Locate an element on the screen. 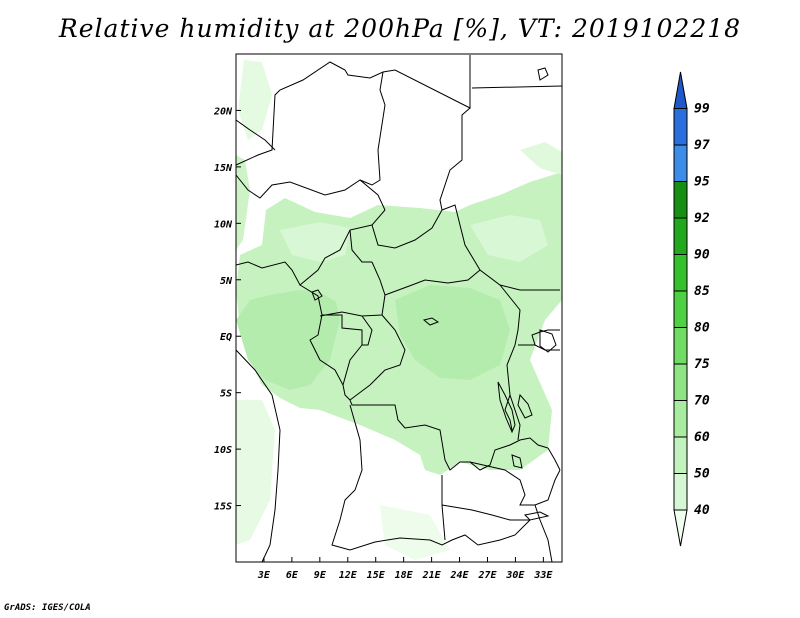  latitude-axis: 20N 15N 10N 5N EQ 5S 10S 15S is located at coordinates (227, 309).